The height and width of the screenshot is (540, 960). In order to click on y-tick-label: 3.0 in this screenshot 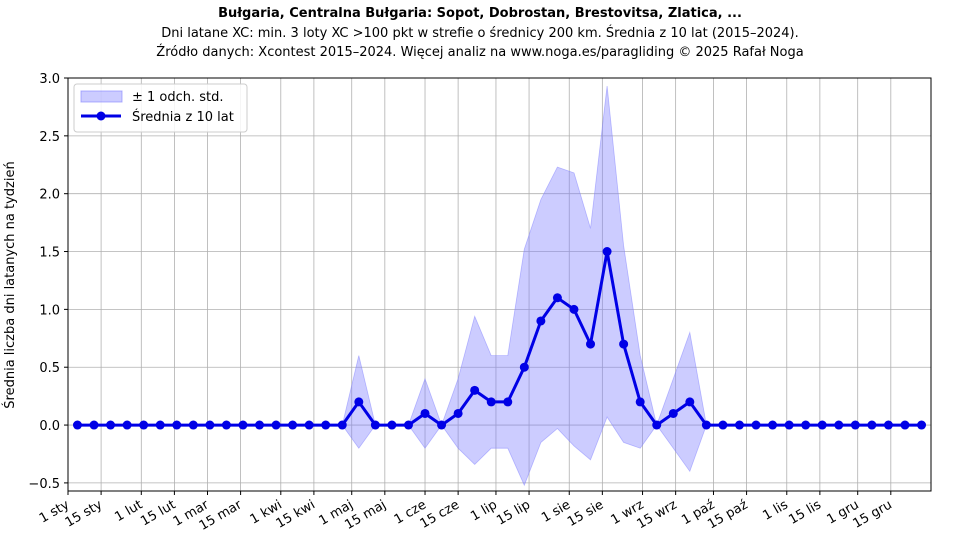, I will do `click(49, 79)`.